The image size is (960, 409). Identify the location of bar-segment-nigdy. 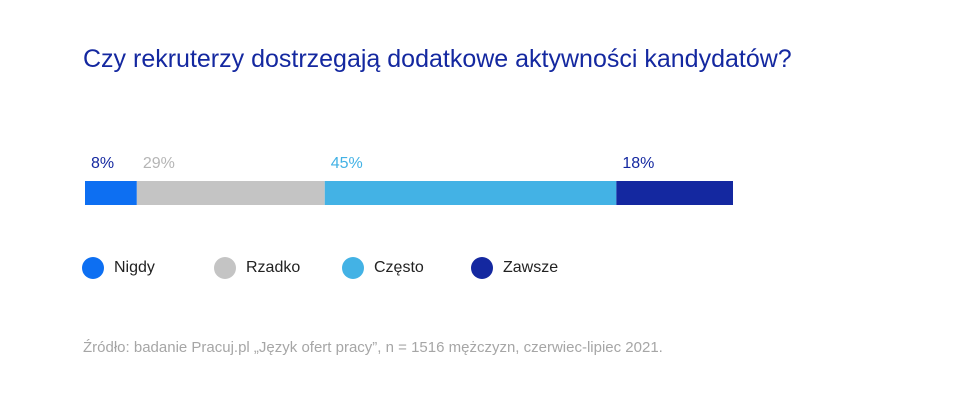
(111, 193).